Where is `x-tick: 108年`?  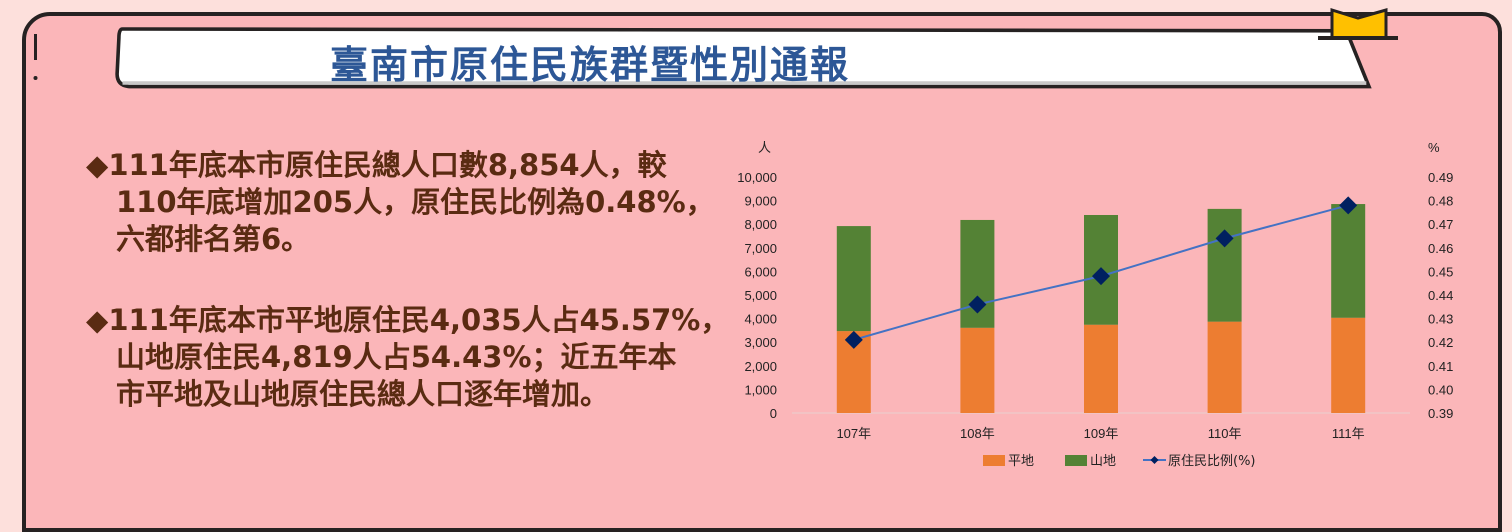 x-tick: 108年 is located at coordinates (977, 433).